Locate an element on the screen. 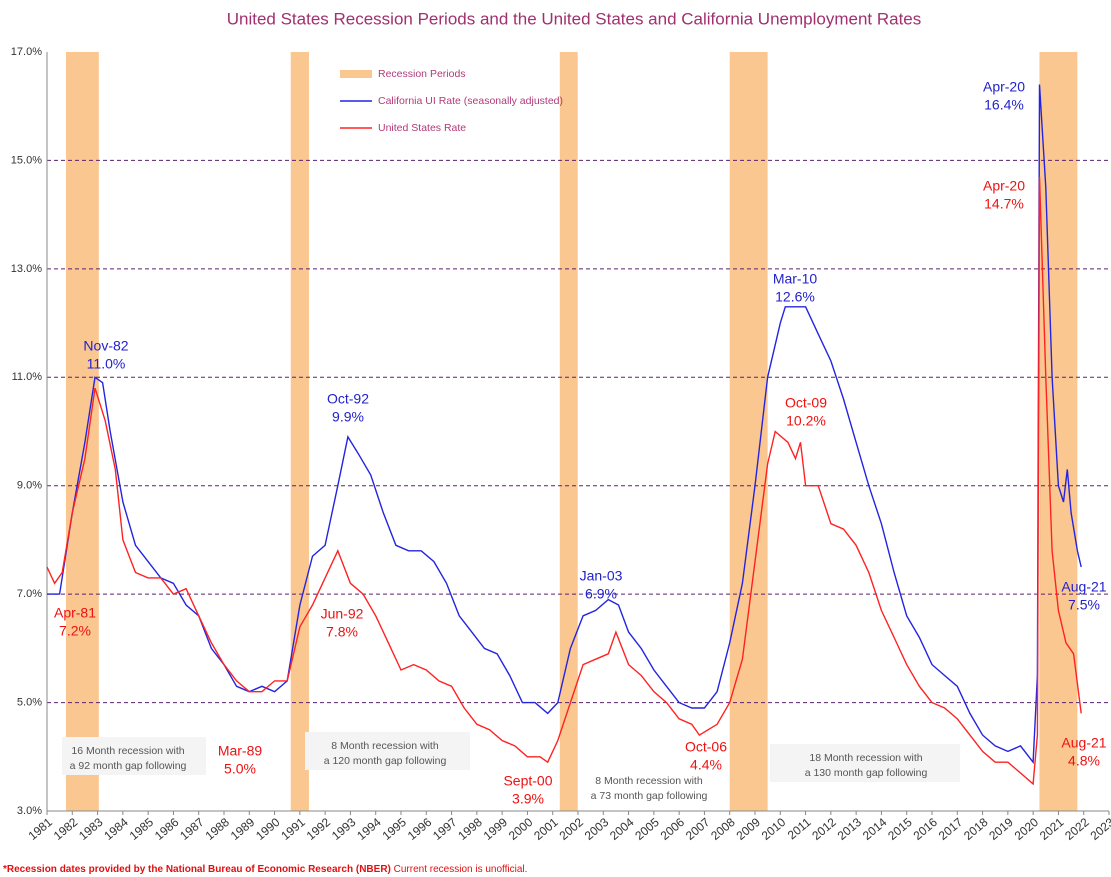 This screenshot has height=877, width=1111. x-tick-label: 1982 is located at coordinates (66, 829).